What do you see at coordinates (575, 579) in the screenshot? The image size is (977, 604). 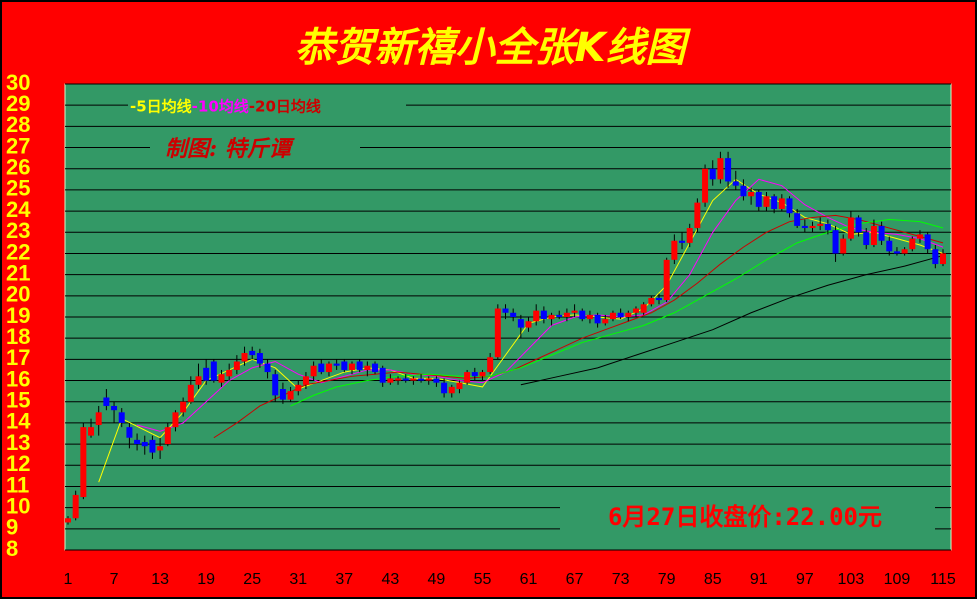 I see `x-tick-label: 67` at bounding box center [575, 579].